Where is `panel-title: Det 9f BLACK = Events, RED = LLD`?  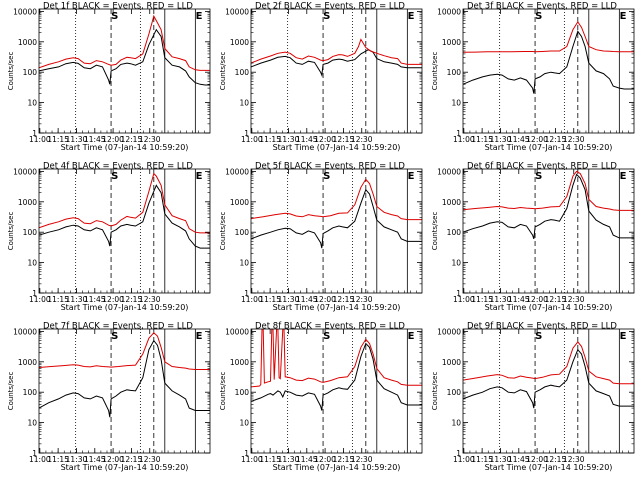 panel-title: Det 9f BLACK = Events, RED = LLD is located at coordinates (542, 327).